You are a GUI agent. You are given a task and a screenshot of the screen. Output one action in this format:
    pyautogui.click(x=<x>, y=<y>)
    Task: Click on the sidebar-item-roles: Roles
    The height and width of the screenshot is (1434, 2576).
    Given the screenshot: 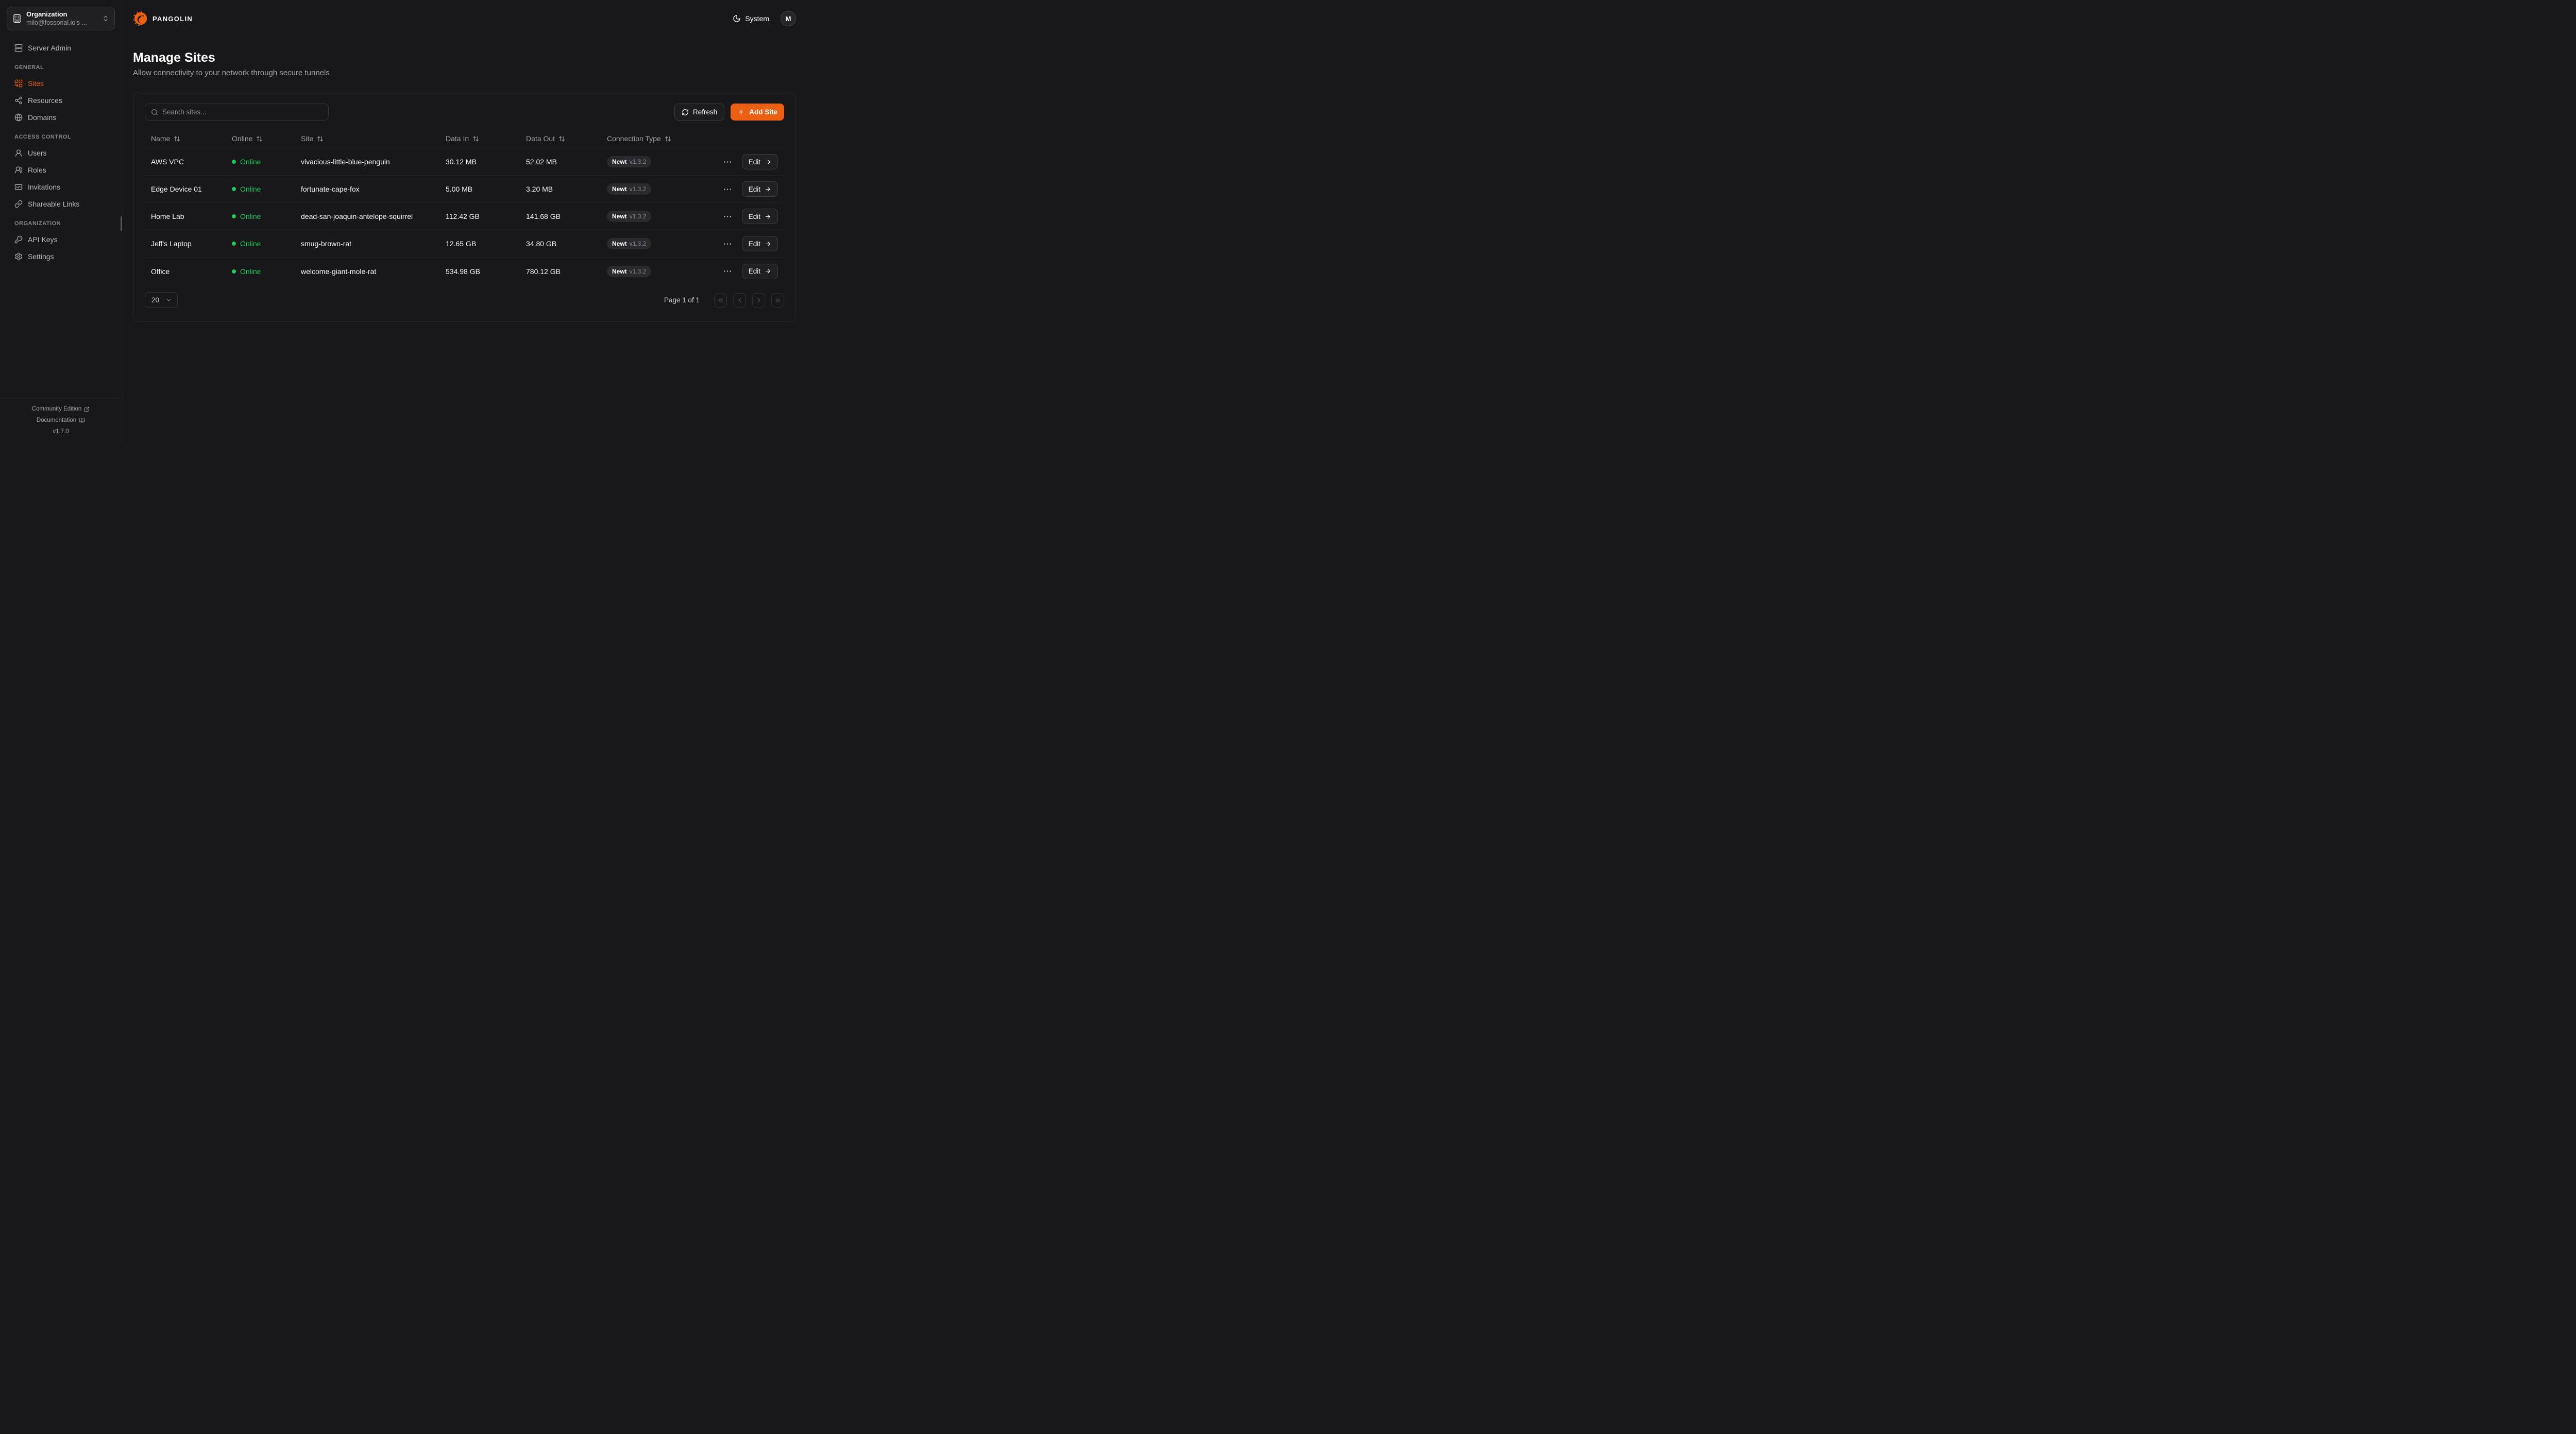 What is the action you would take?
    pyautogui.click(x=61, y=169)
    